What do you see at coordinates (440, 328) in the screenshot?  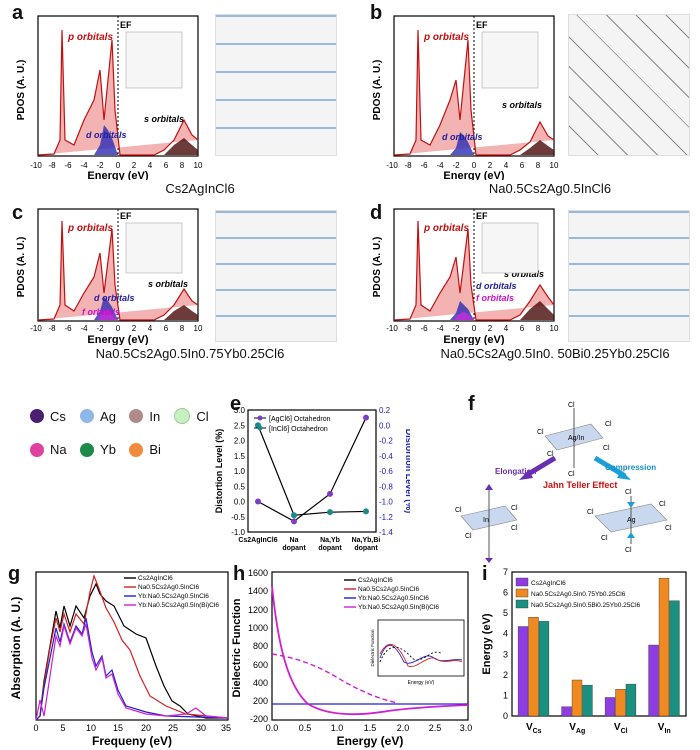 I see `svg-text: -4` at bounding box center [440, 328].